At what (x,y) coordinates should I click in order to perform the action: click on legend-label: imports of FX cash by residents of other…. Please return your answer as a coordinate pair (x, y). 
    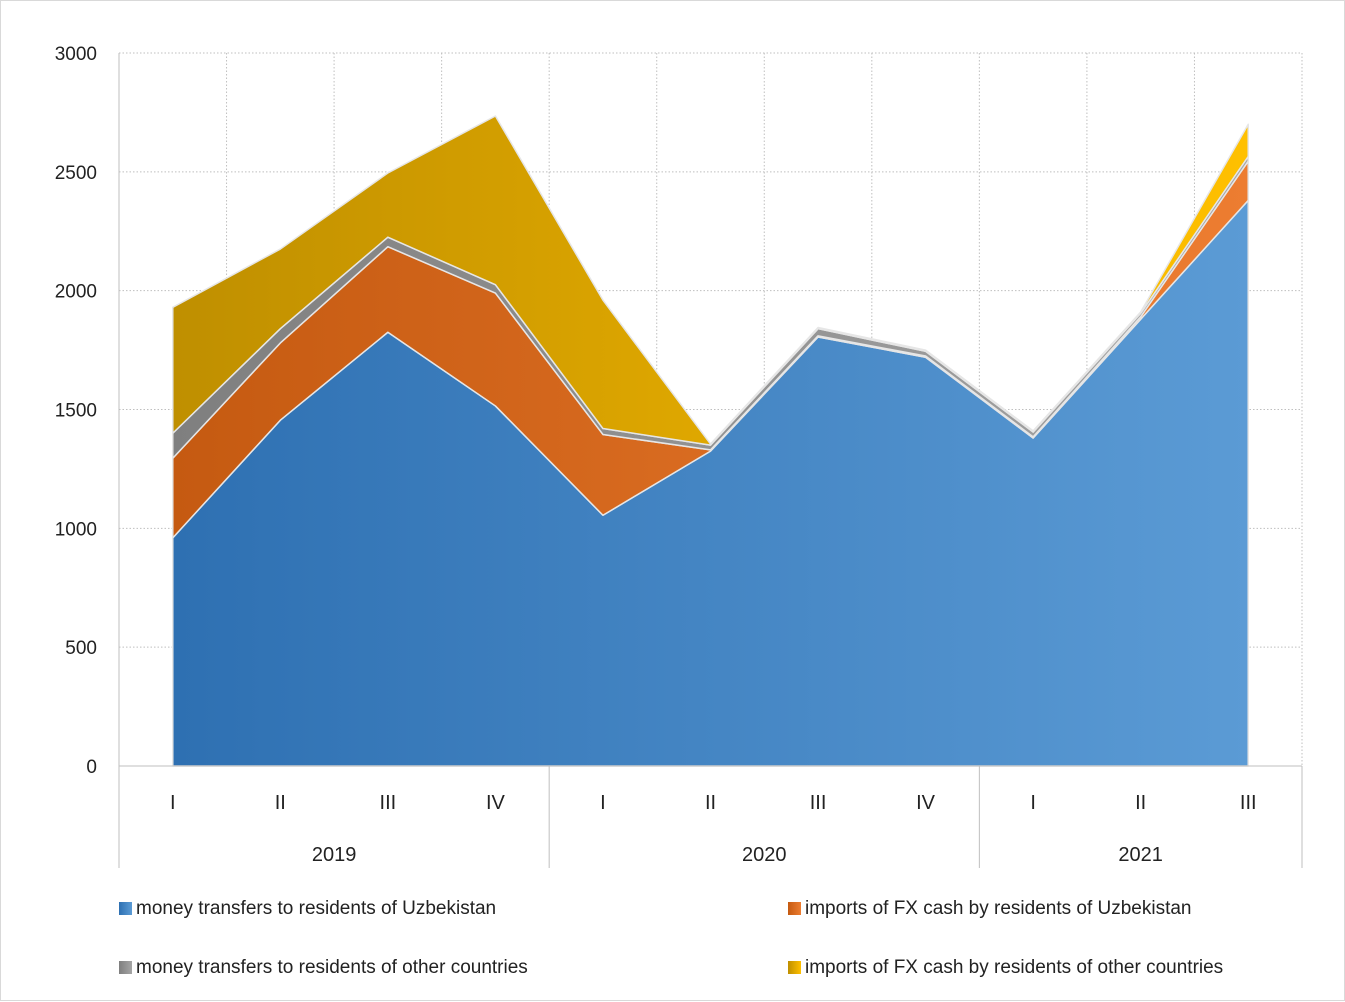
    Looking at the image, I should click on (1014, 967).